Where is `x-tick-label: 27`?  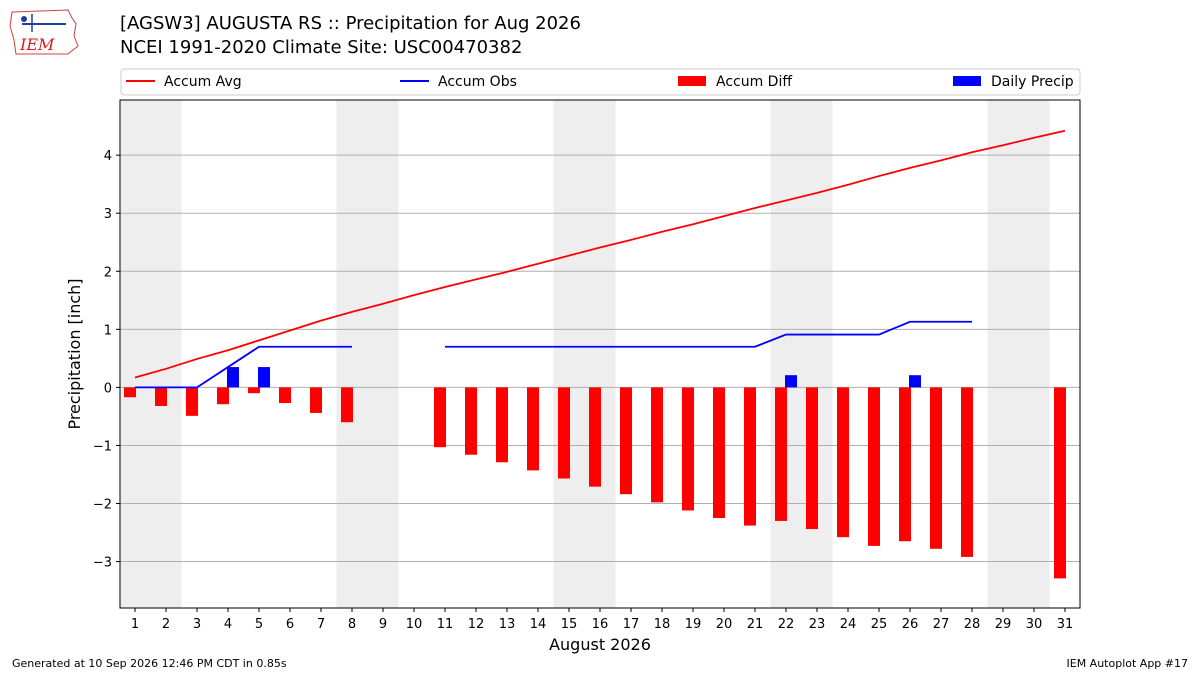
x-tick-label: 27 is located at coordinates (941, 624).